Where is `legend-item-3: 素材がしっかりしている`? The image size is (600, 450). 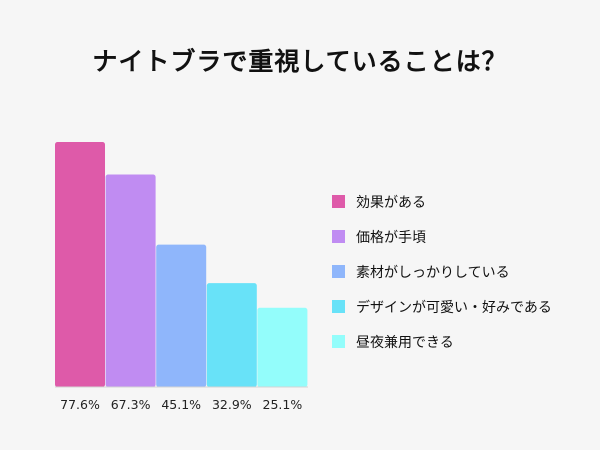 legend-item-3: 素材がしっかりしている is located at coordinates (442, 271).